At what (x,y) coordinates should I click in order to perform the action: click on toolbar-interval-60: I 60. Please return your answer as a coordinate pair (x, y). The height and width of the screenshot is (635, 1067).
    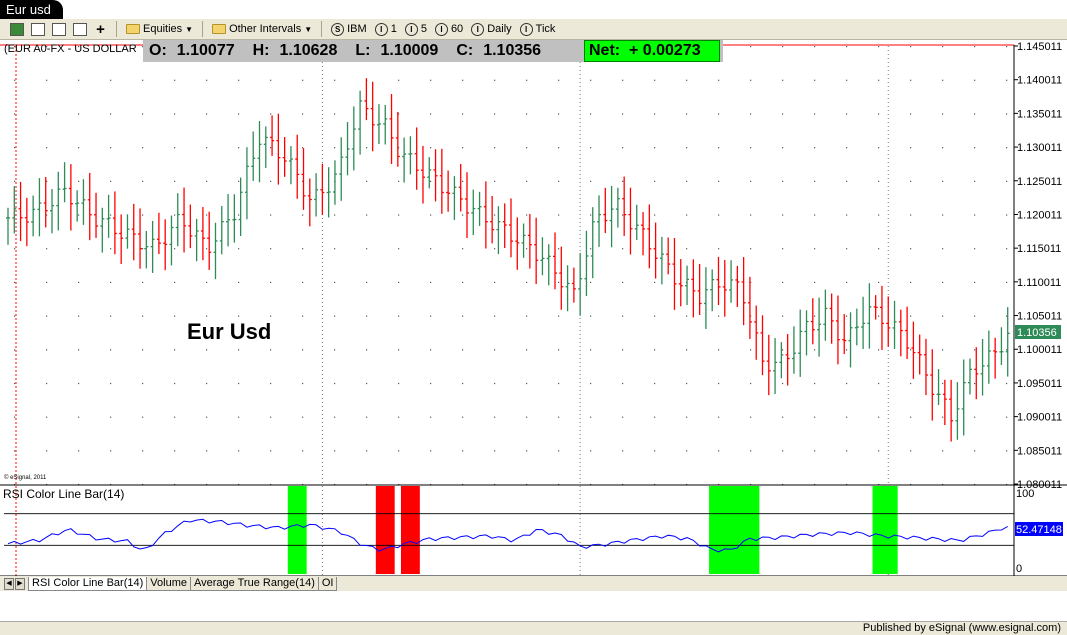
    Looking at the image, I should click on (449, 29).